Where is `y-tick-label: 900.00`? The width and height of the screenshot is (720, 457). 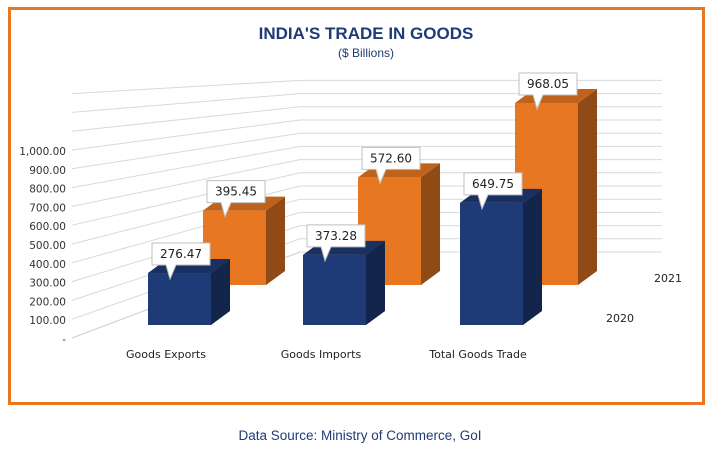
y-tick-label: 900.00 is located at coordinates (47, 171).